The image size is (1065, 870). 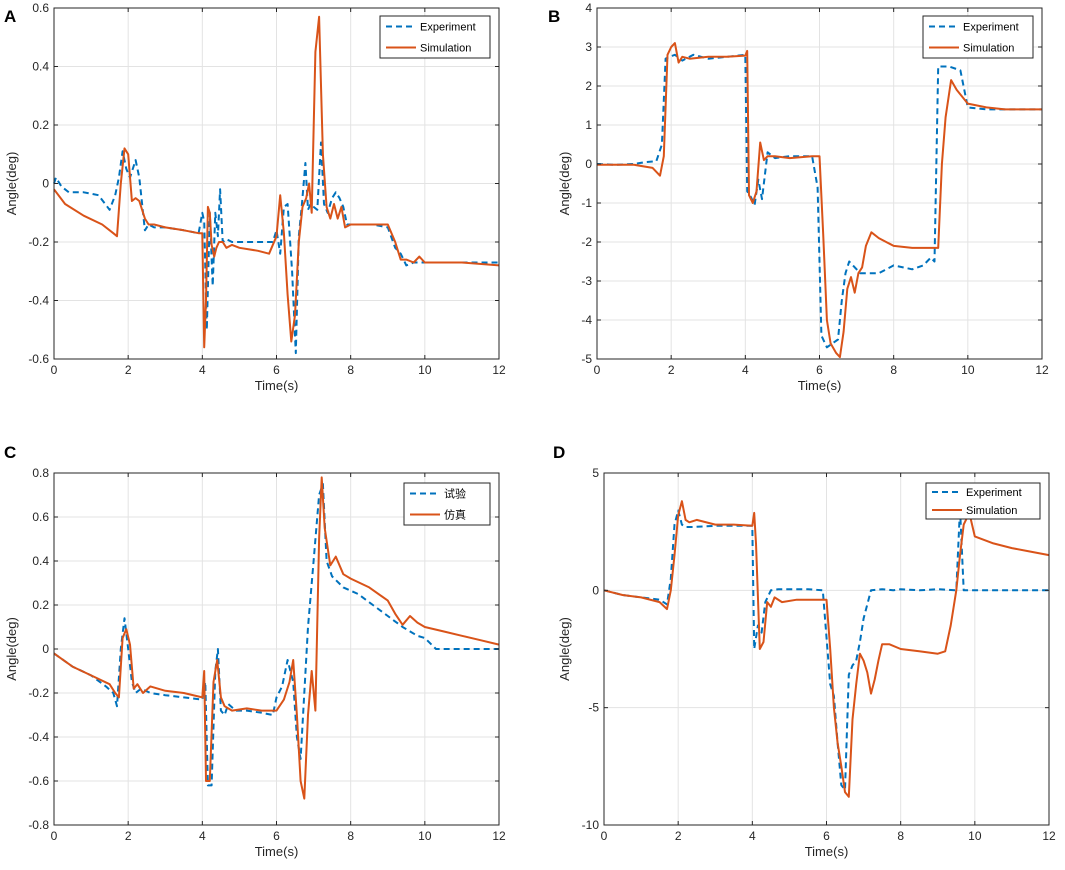 What do you see at coordinates (586, 242) in the screenshot?
I see `y-tick-label: -2` at bounding box center [586, 242].